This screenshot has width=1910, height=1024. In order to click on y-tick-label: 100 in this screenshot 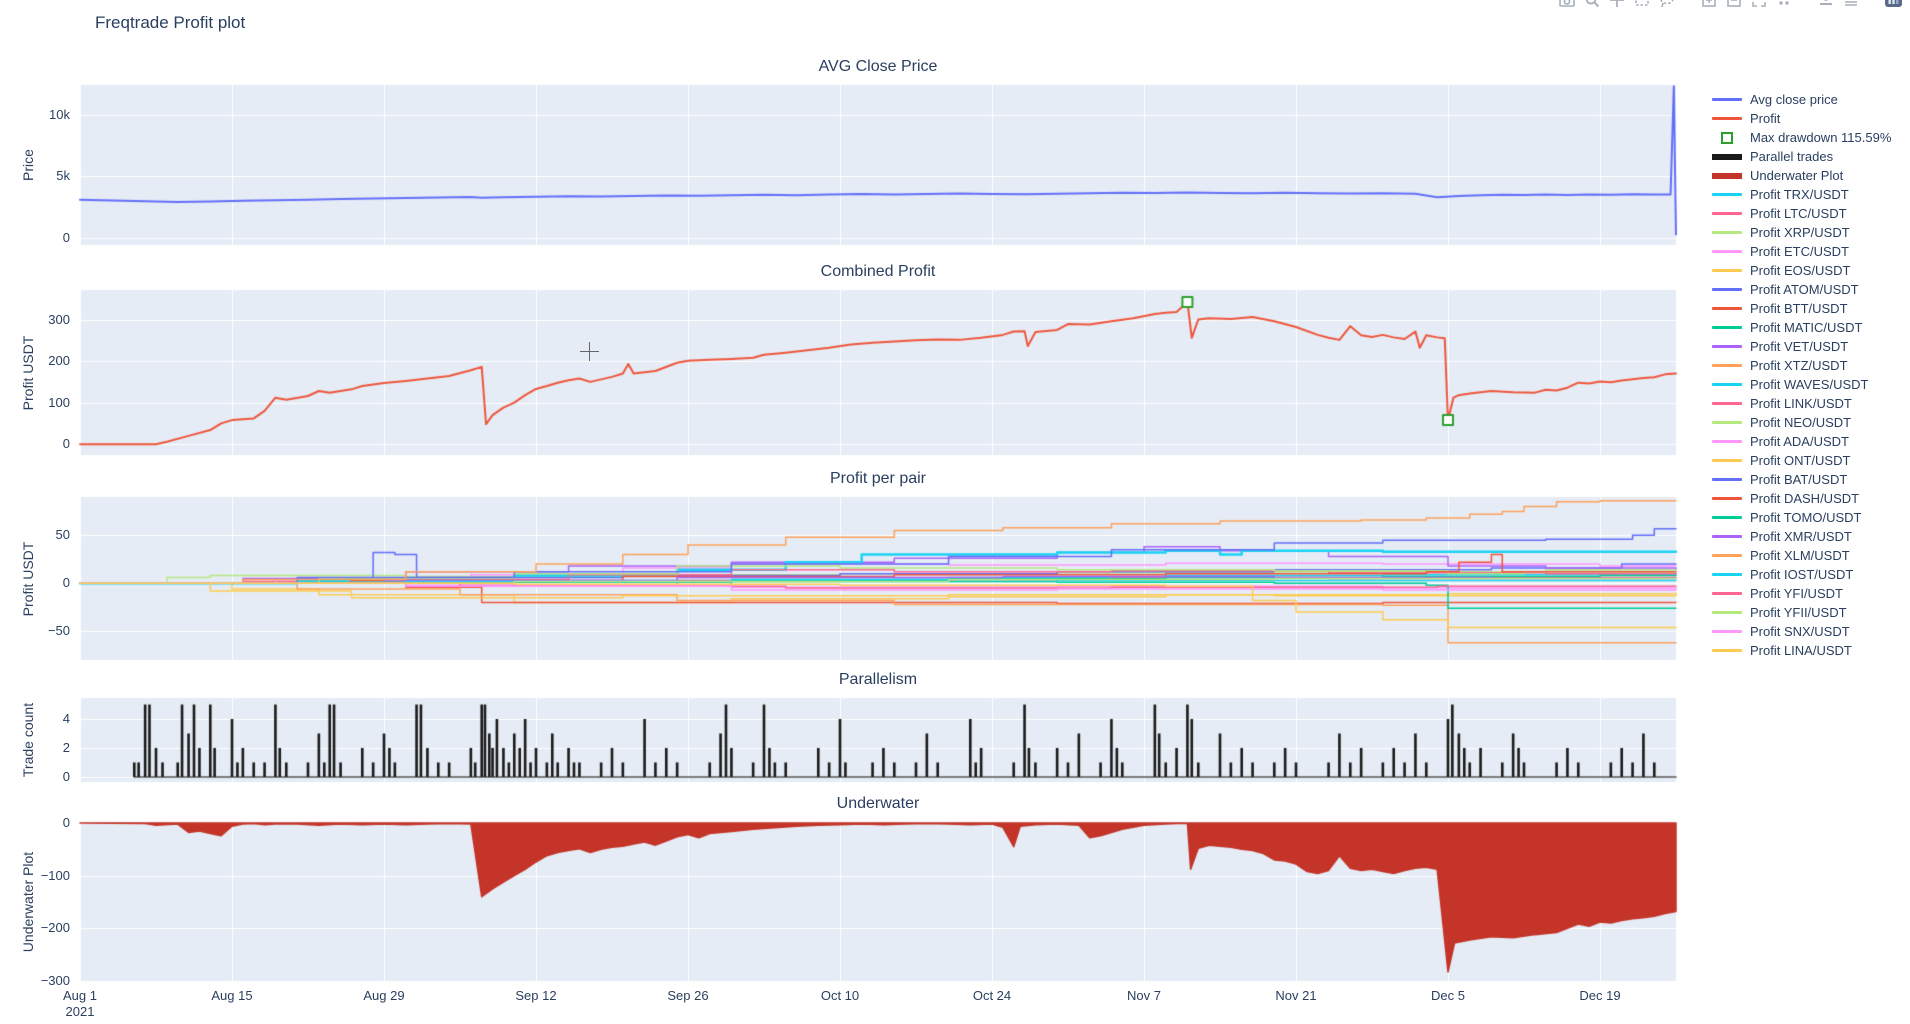, I will do `click(59, 402)`.